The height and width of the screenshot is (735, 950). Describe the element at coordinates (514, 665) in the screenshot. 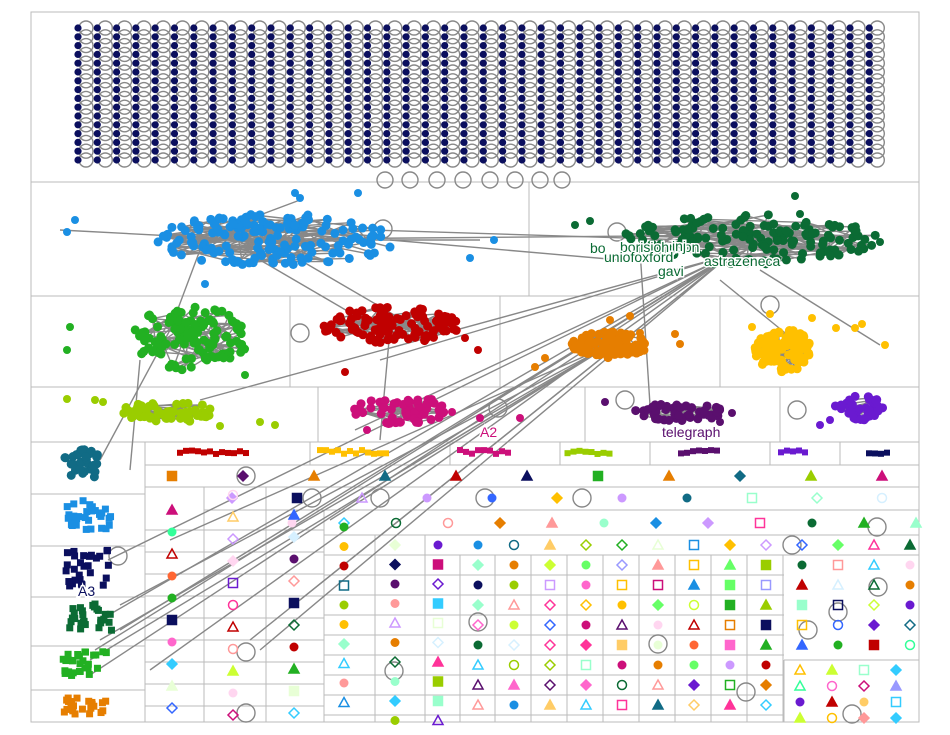

I see `circle-outline-node` at that location.